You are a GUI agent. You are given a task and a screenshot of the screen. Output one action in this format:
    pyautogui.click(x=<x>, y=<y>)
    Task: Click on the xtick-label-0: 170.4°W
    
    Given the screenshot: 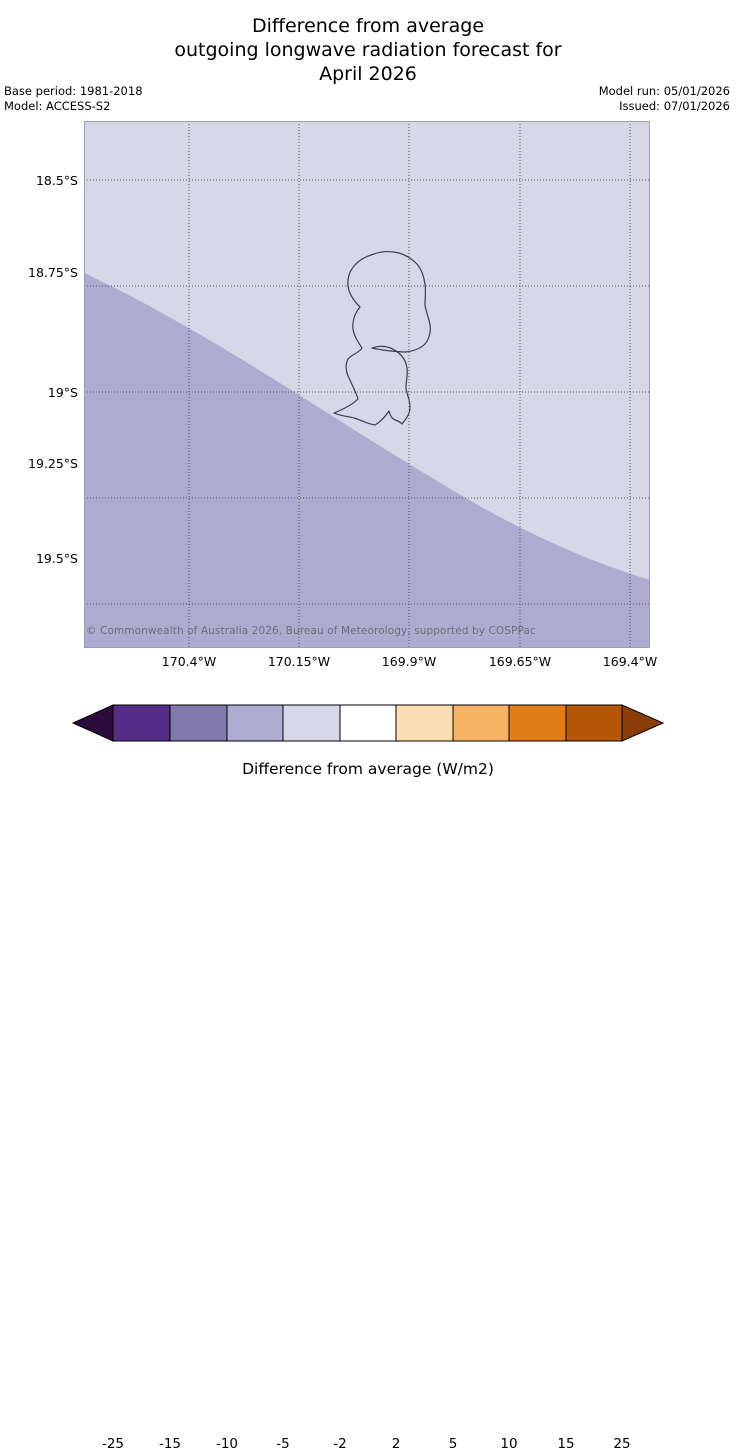 What is the action you would take?
    pyautogui.click(x=189, y=661)
    